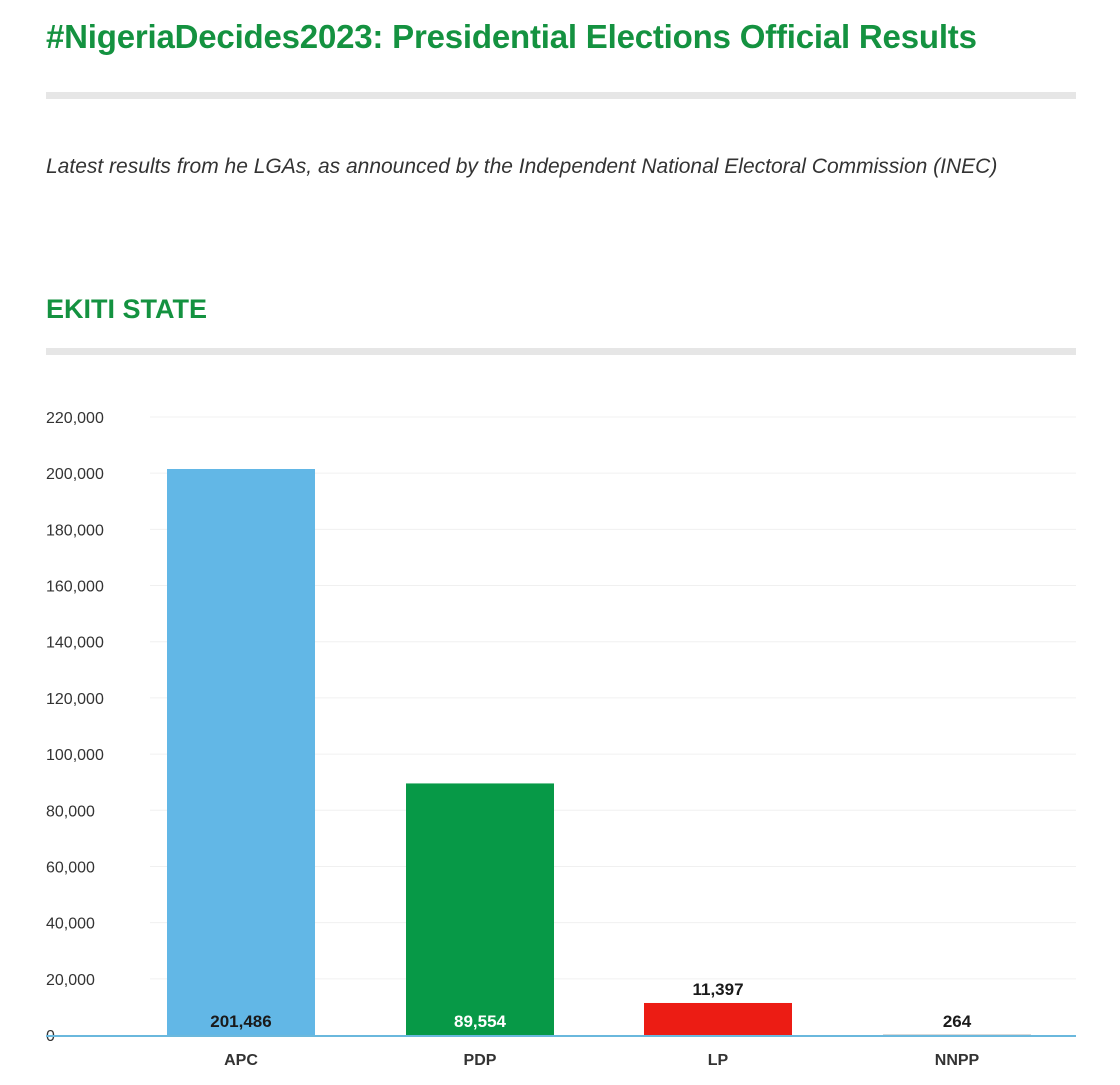 Image resolution: width=1120 pixels, height=1085 pixels. Describe the element at coordinates (717, 989) in the screenshot. I see `value-label-lp: 11,397` at that location.